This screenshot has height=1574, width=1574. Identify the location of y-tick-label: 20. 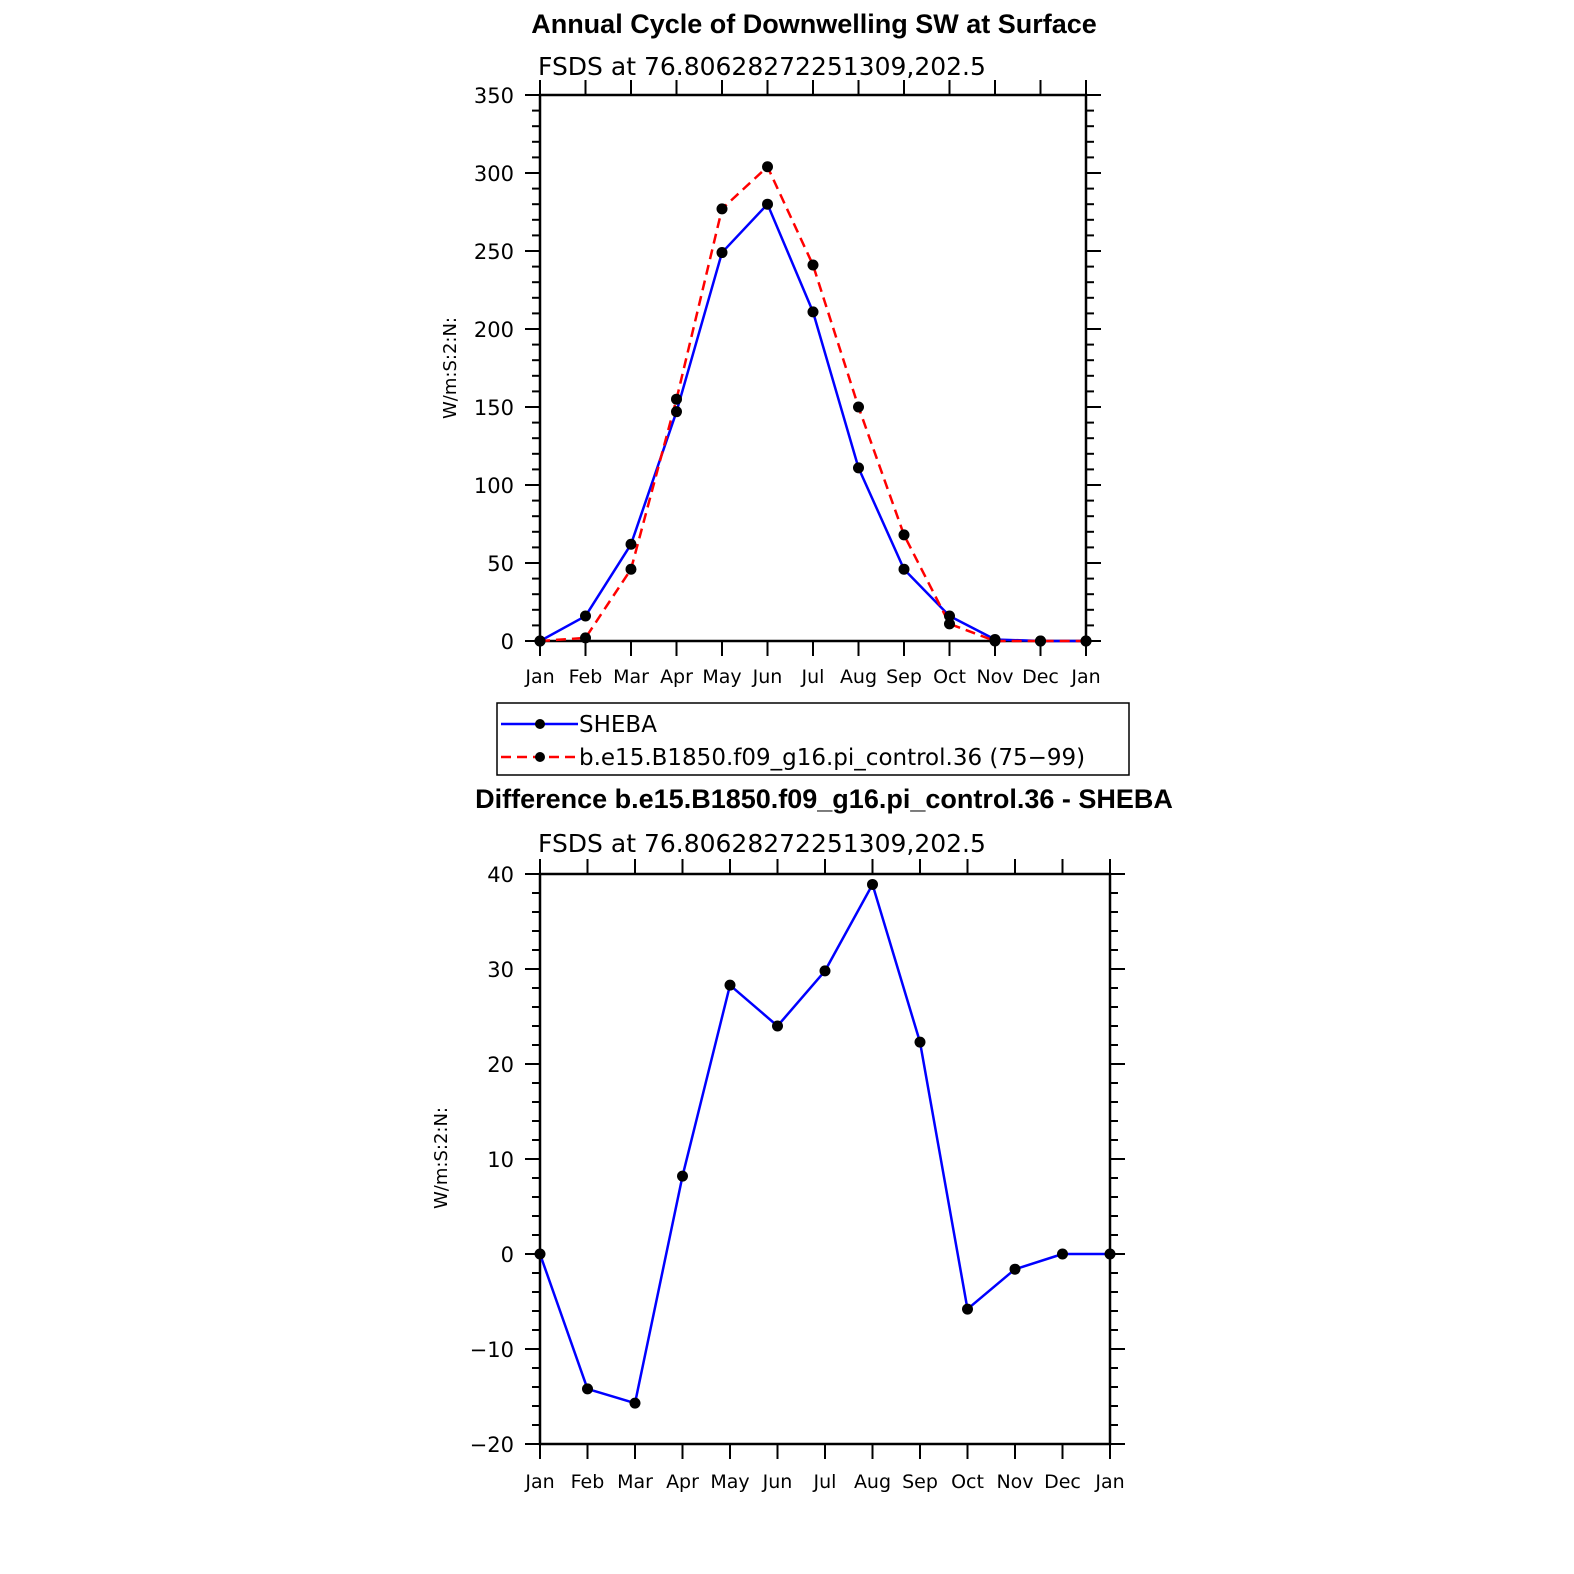
(500, 1065).